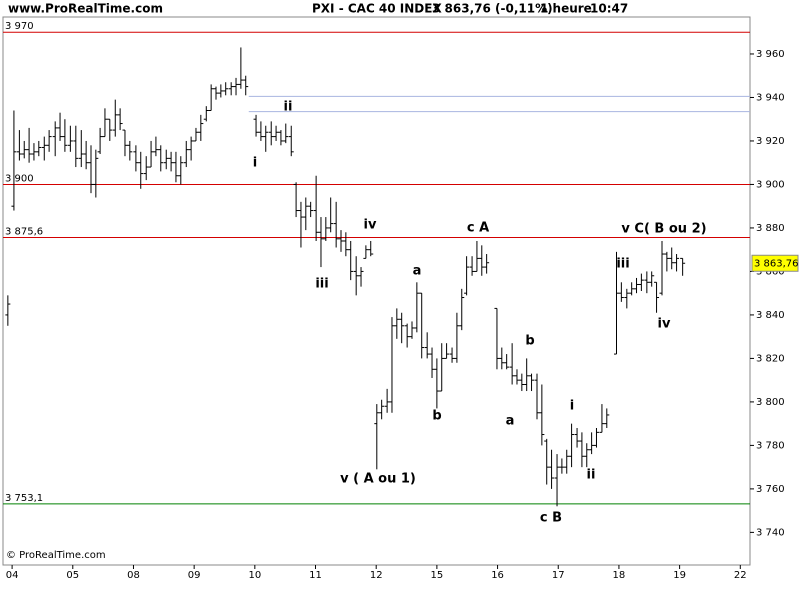  What do you see at coordinates (315, 575) in the screenshot?
I see `x-tick-label: 11` at bounding box center [315, 575].